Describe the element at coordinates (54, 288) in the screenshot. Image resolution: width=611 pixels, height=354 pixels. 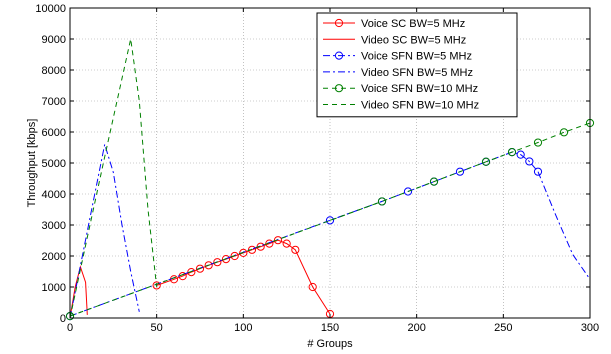
I see `y-tick-label: 1000` at that location.